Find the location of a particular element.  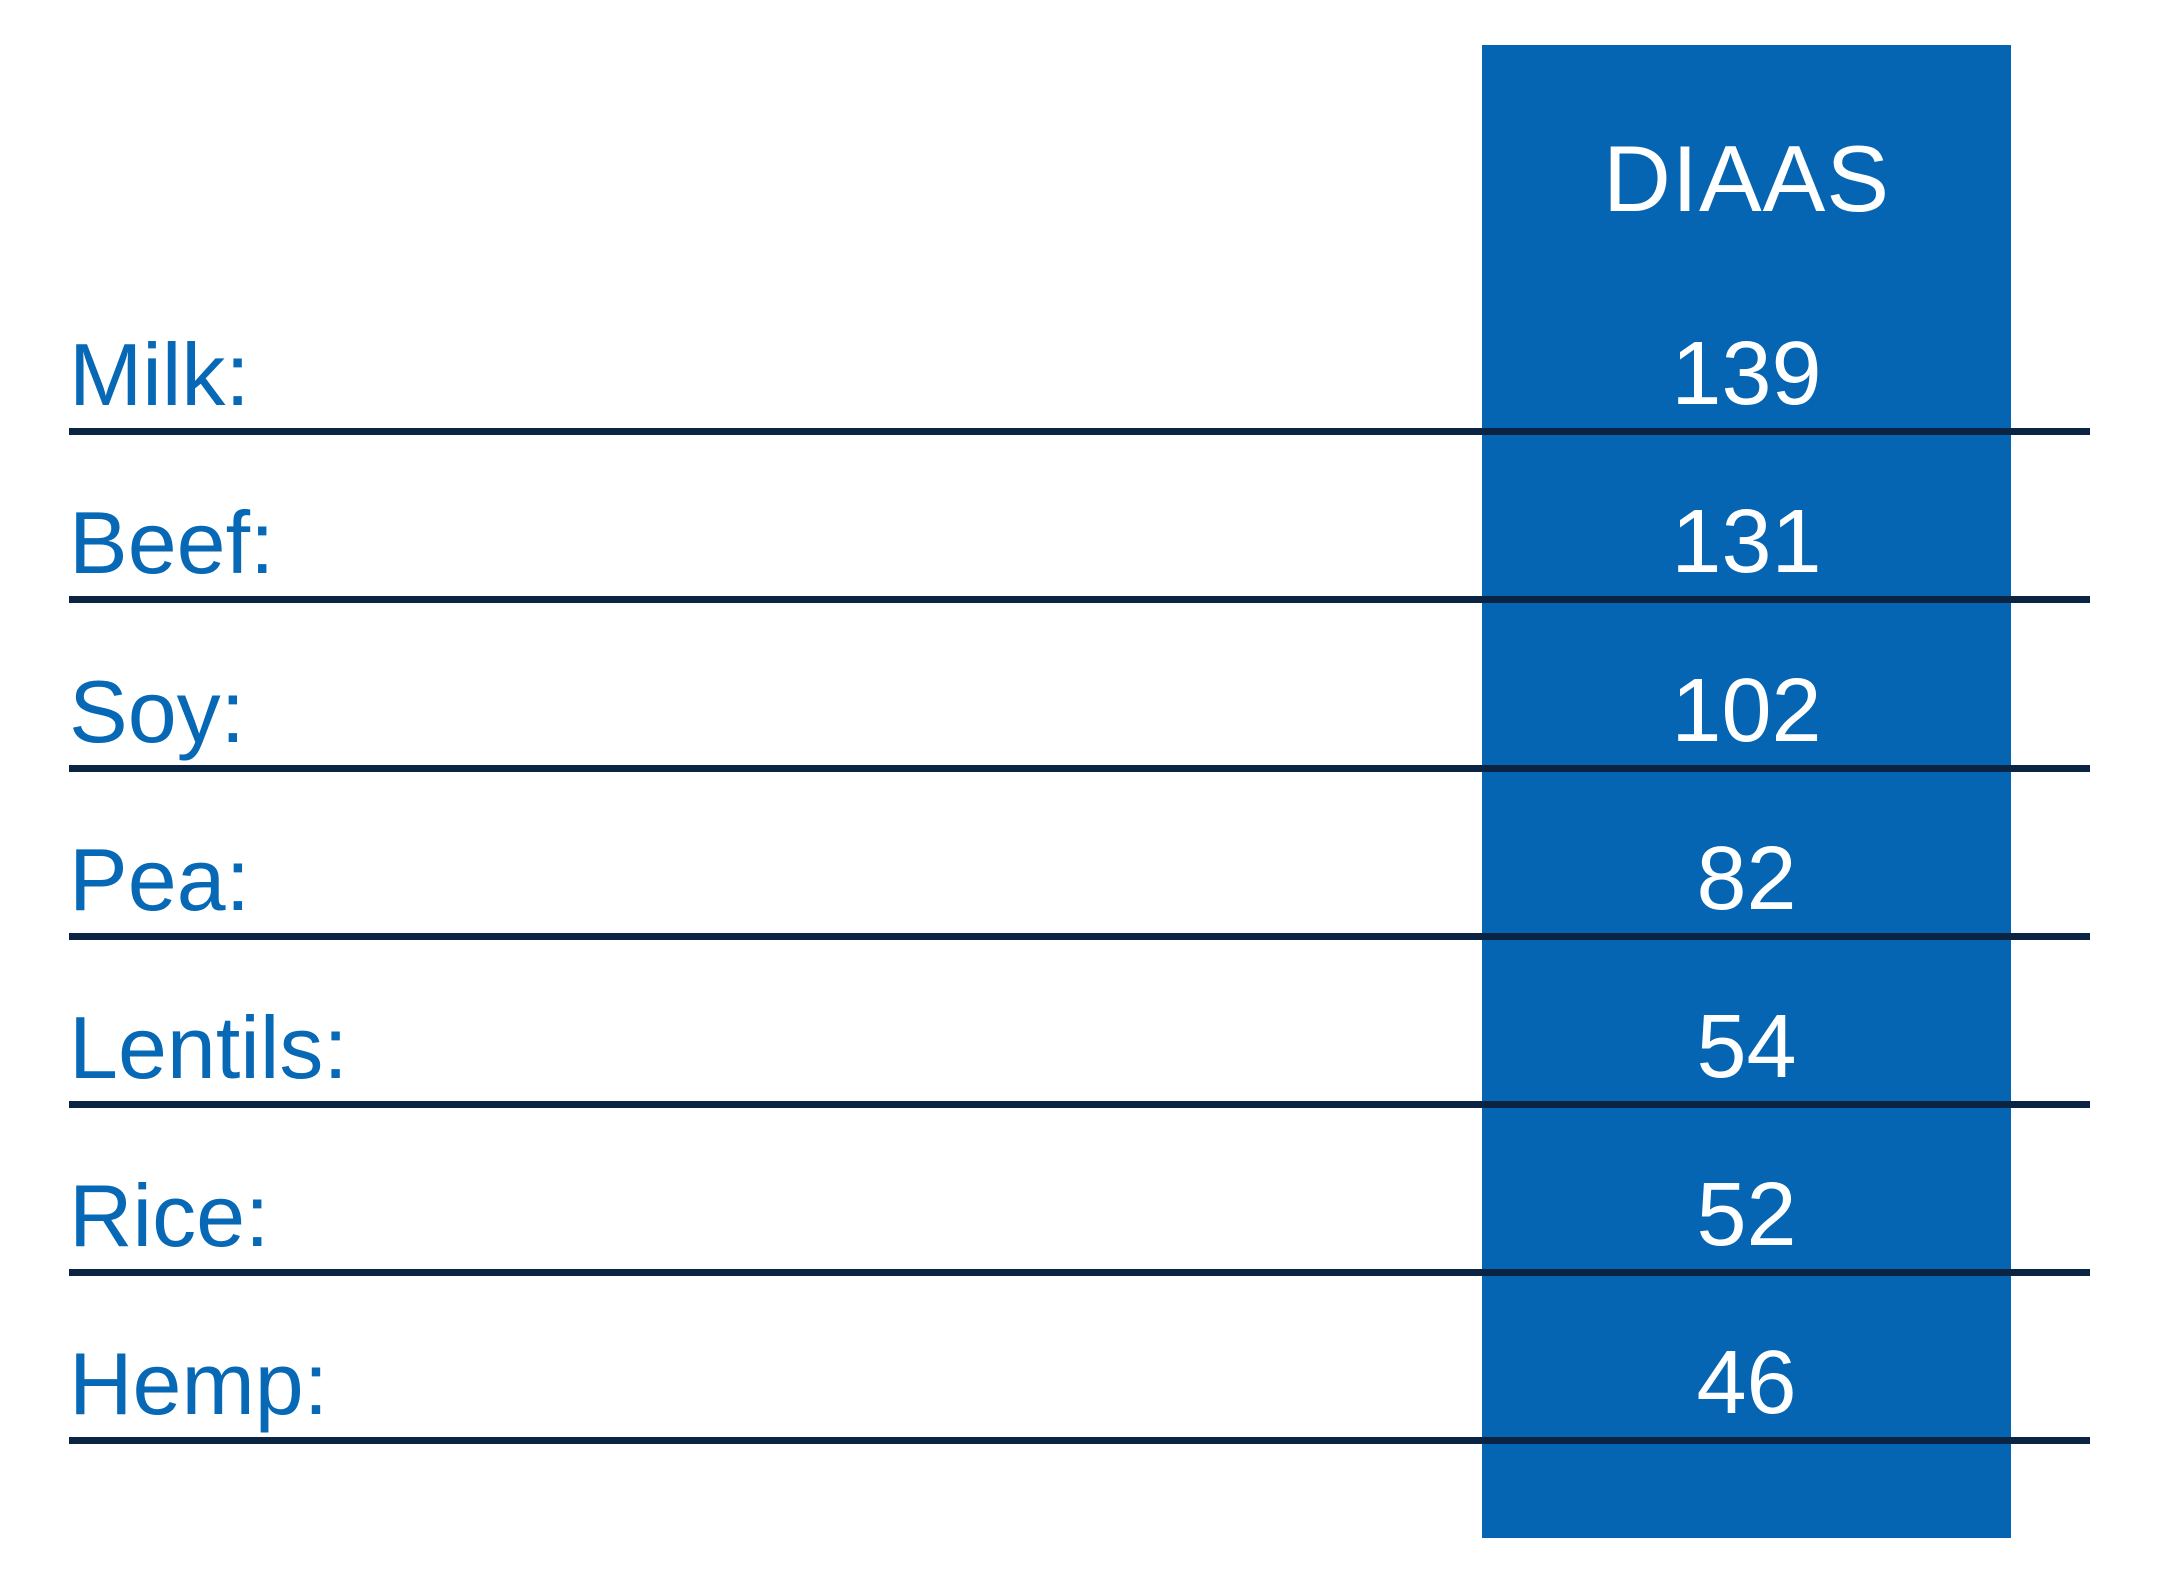

table-row: Hemp: 46 is located at coordinates (1080, 1360).